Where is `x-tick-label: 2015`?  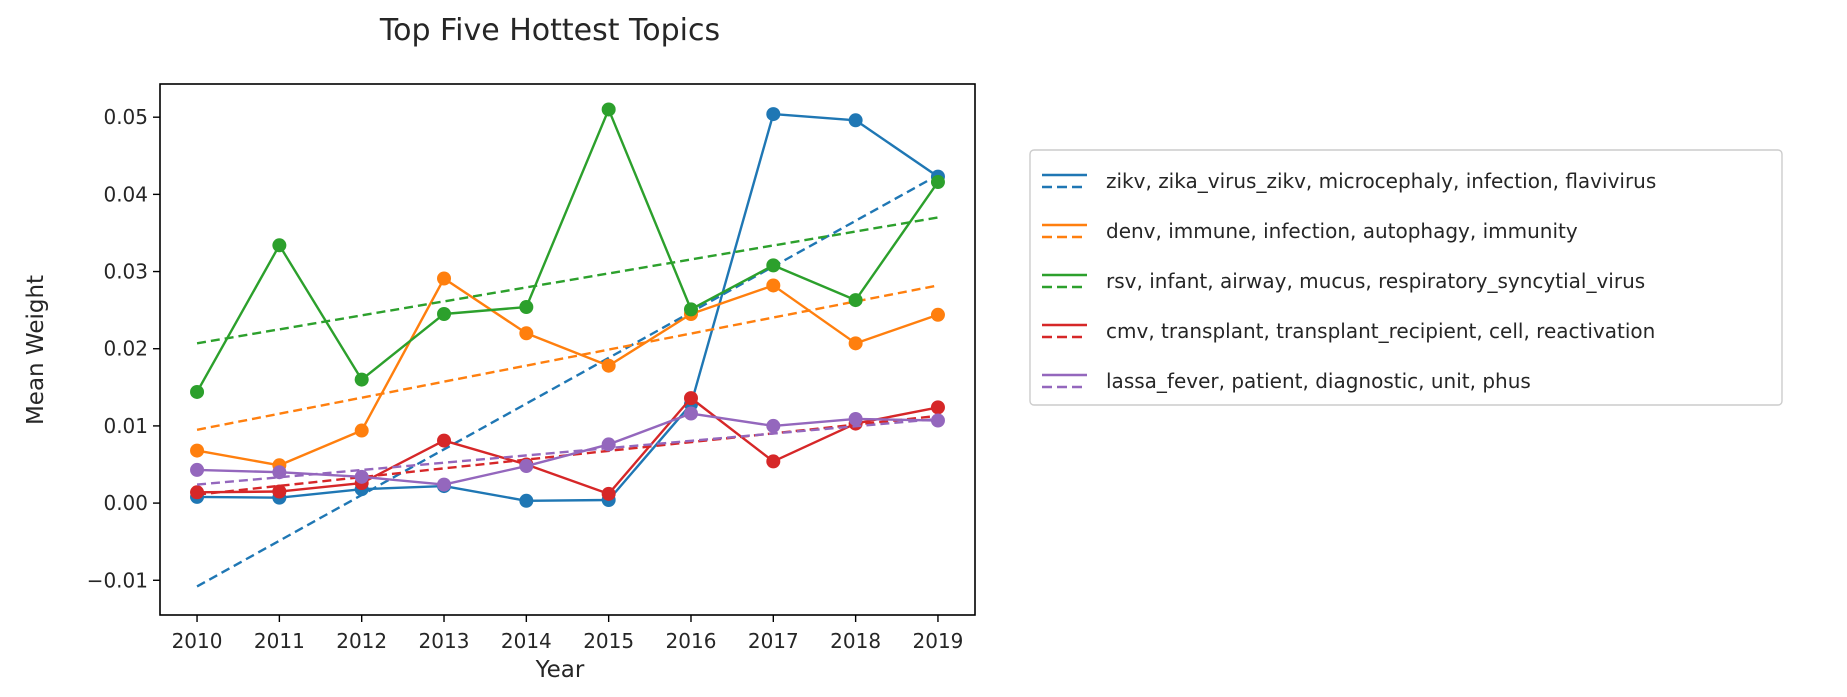 x-tick-label: 2015 is located at coordinates (608, 641).